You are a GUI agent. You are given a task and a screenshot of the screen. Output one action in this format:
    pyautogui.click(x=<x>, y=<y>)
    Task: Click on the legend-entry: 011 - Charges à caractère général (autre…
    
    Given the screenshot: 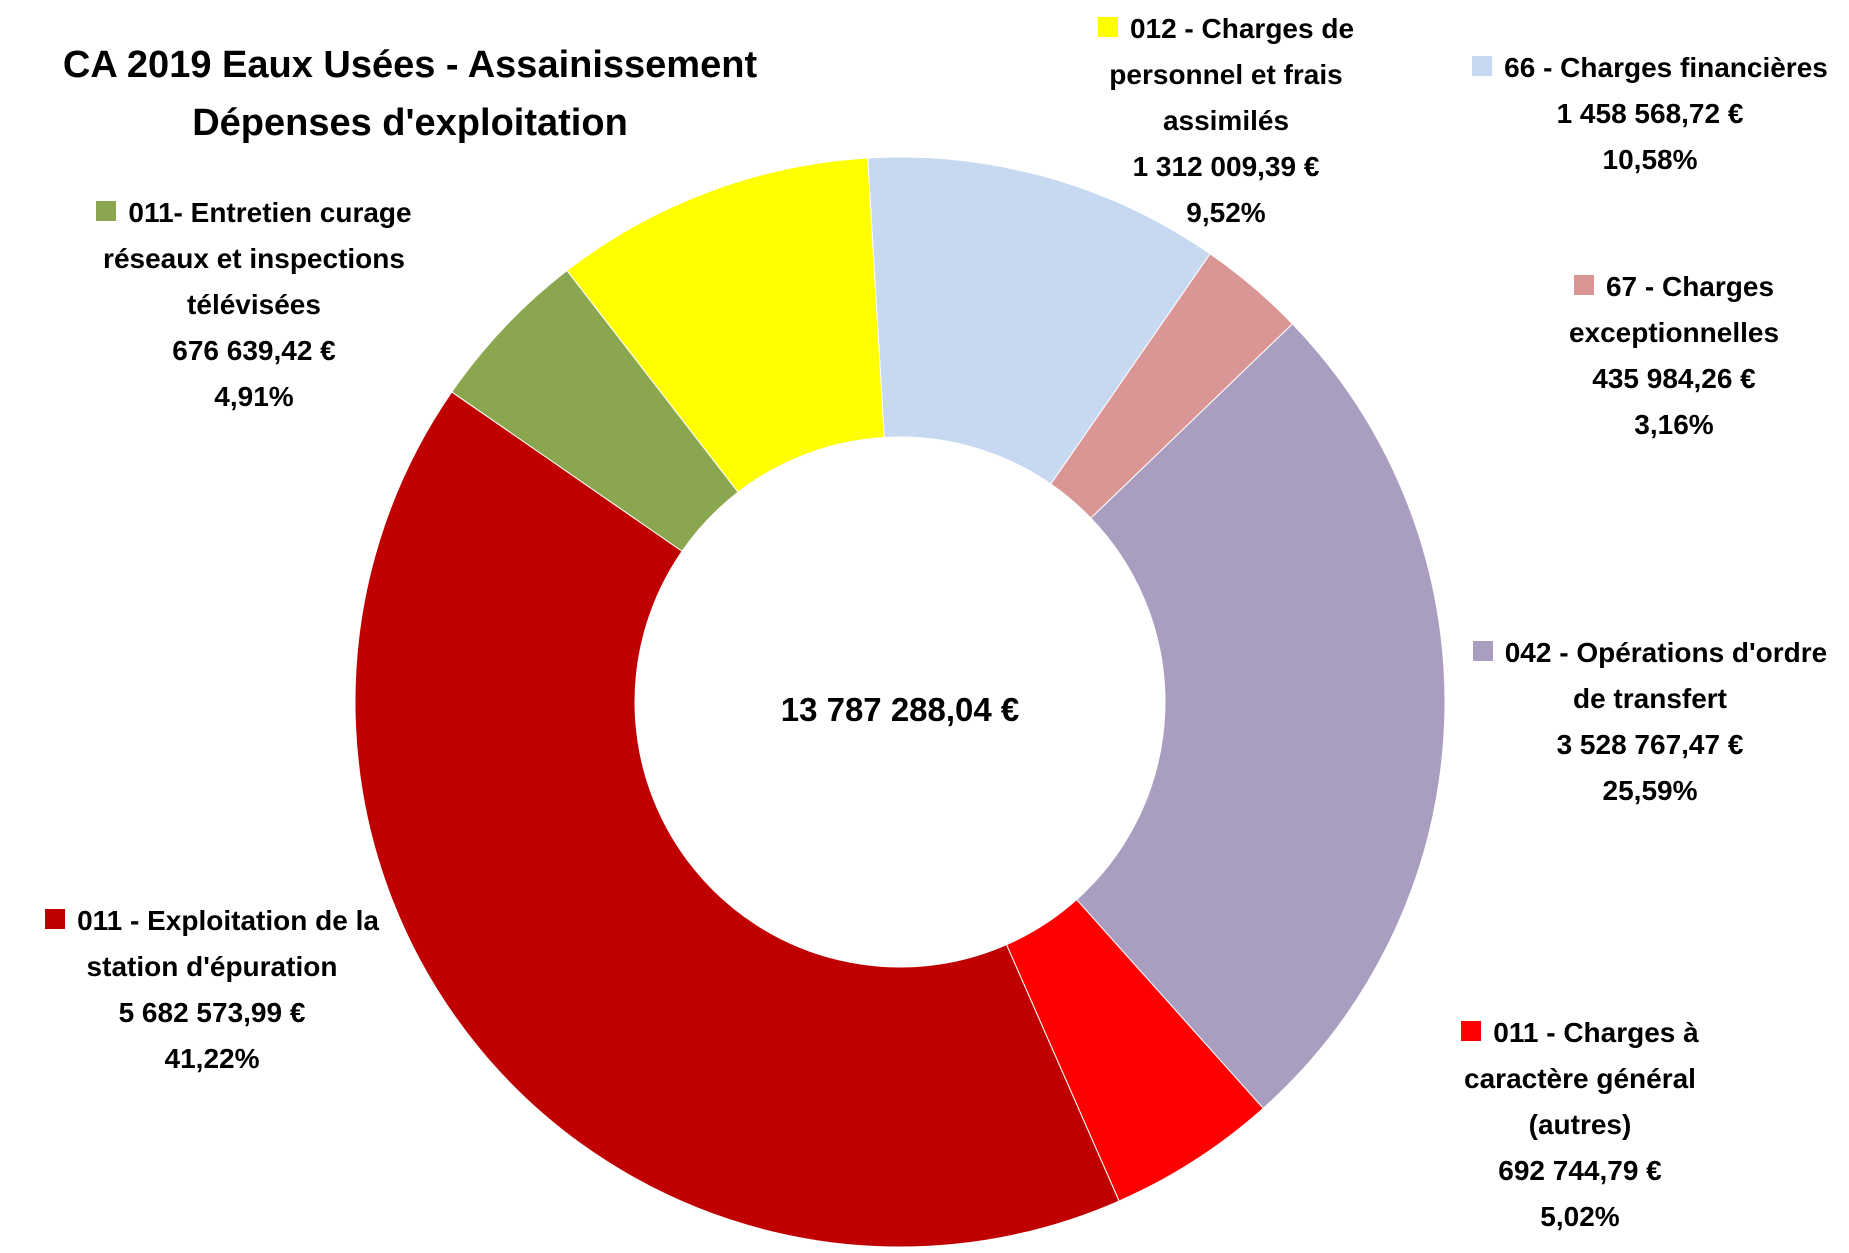 What is the action you would take?
    pyautogui.click(x=1580, y=1079)
    